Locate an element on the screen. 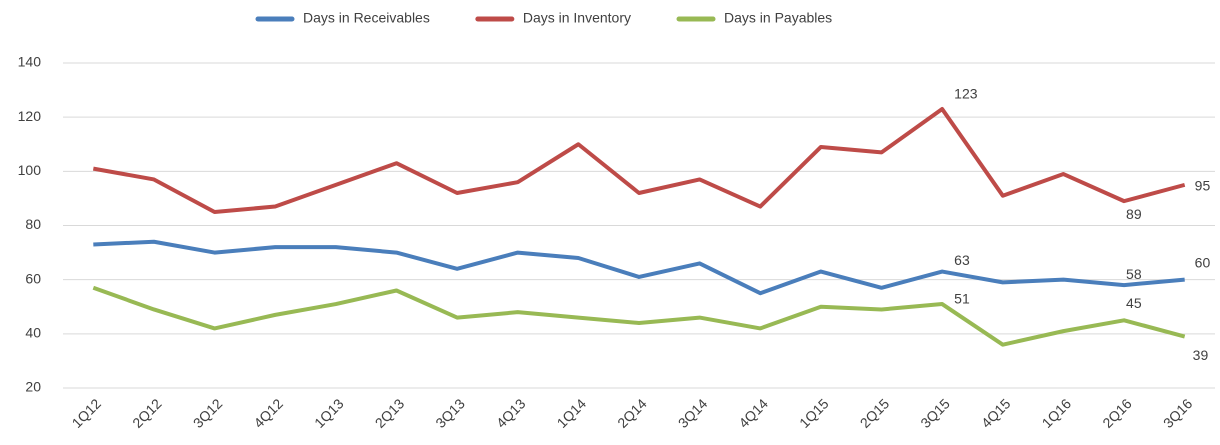  data-label: 45 is located at coordinates (1134, 303).